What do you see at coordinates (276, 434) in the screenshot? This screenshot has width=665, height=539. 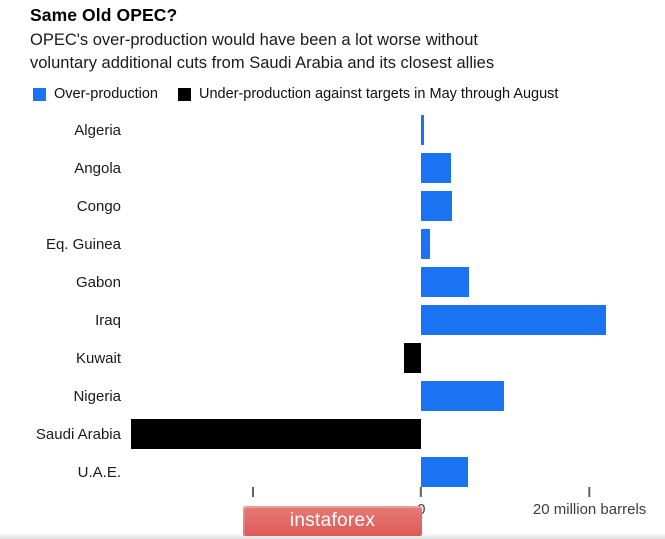 I see `bar-saudi-arabia` at bounding box center [276, 434].